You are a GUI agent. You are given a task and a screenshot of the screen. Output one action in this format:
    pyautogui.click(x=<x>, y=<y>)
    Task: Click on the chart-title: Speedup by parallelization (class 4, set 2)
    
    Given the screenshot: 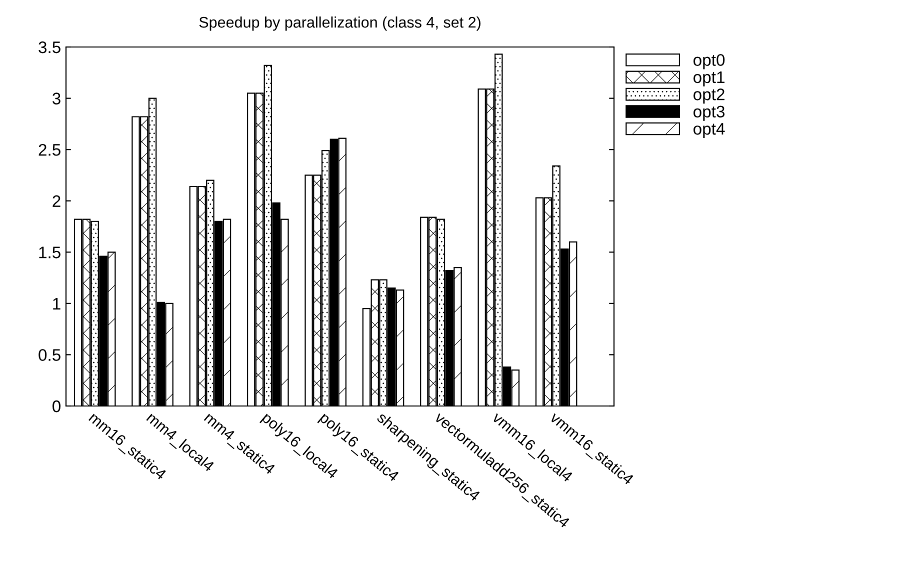 What is the action you would take?
    pyautogui.click(x=339, y=23)
    